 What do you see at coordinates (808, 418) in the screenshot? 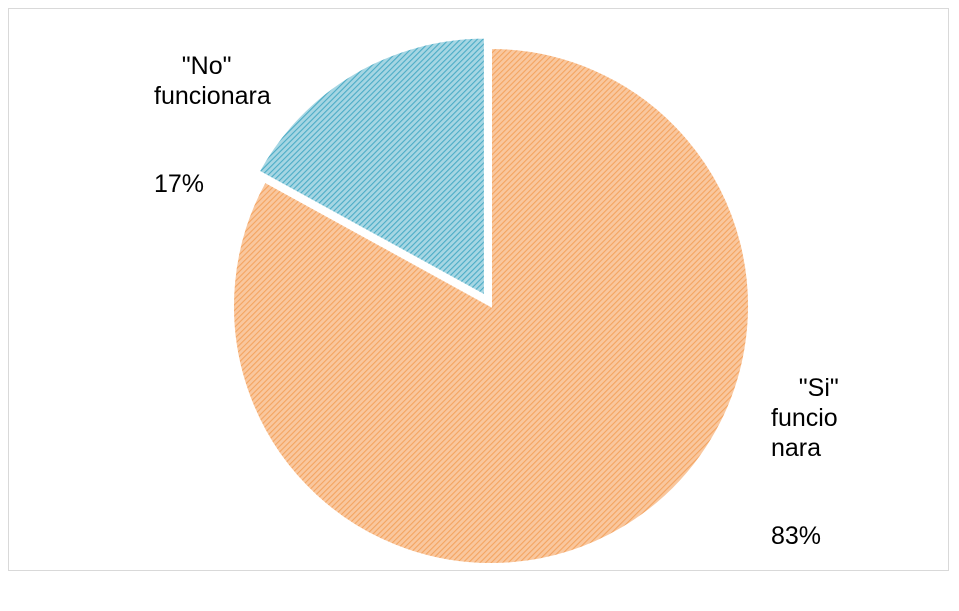
I see `slice-label-si-name: "Si" funcionara` at bounding box center [808, 418].